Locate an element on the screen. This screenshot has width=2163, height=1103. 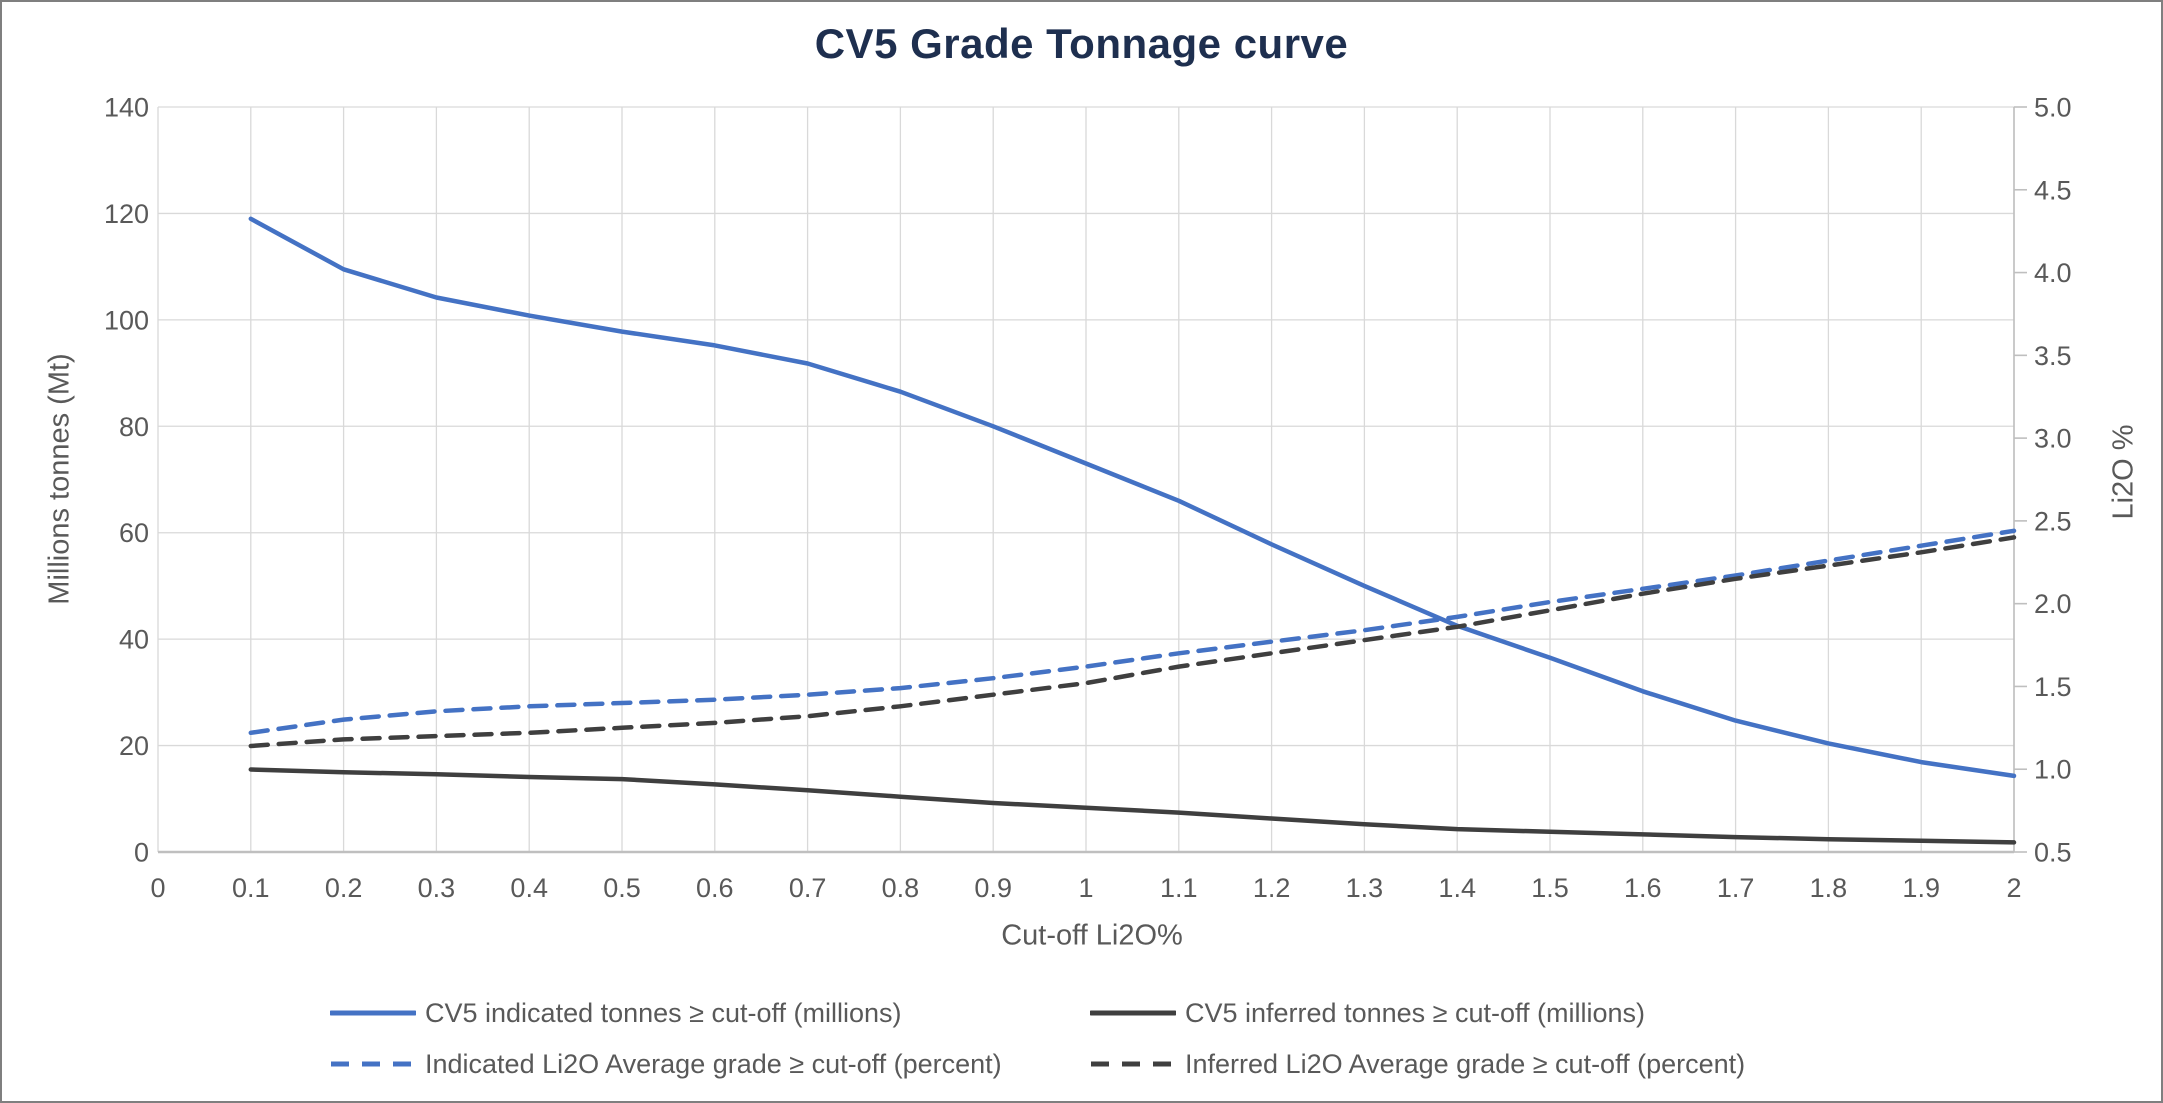
y-right-tick-label: 3.5 is located at coordinates (2053, 356).